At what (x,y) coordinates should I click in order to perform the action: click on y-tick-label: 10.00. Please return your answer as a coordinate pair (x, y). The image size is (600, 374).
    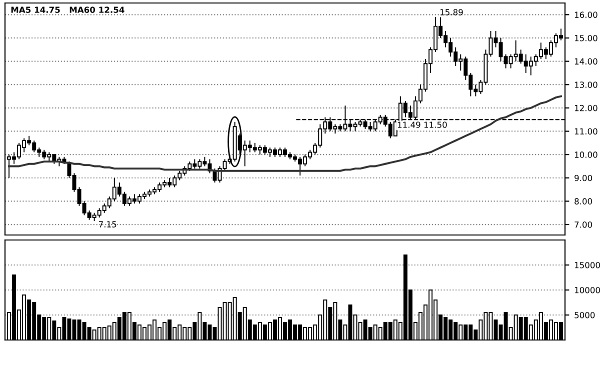
    Looking at the image, I should click on (586, 155).